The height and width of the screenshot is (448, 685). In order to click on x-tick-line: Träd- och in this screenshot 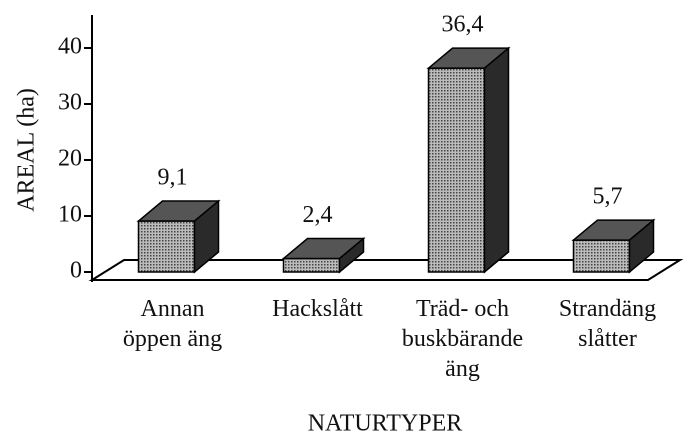, I will do `click(462, 309)`.